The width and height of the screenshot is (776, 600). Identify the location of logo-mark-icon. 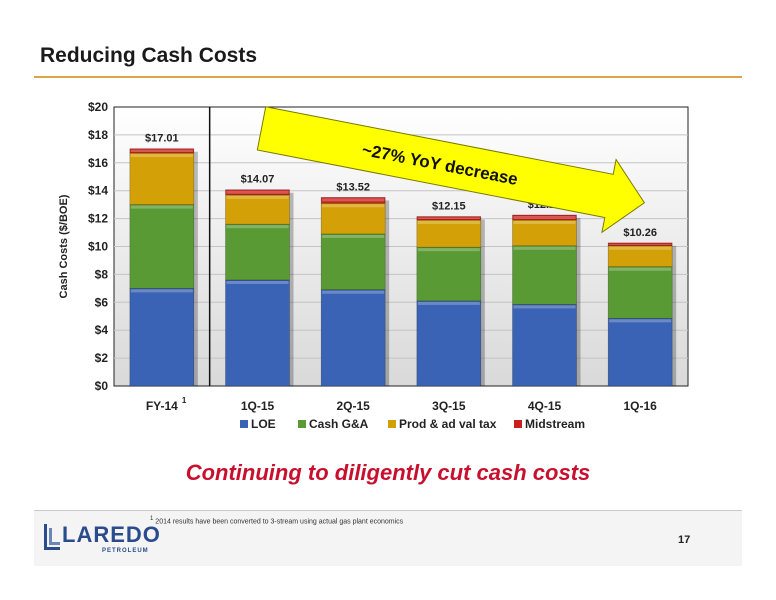
(52, 537).